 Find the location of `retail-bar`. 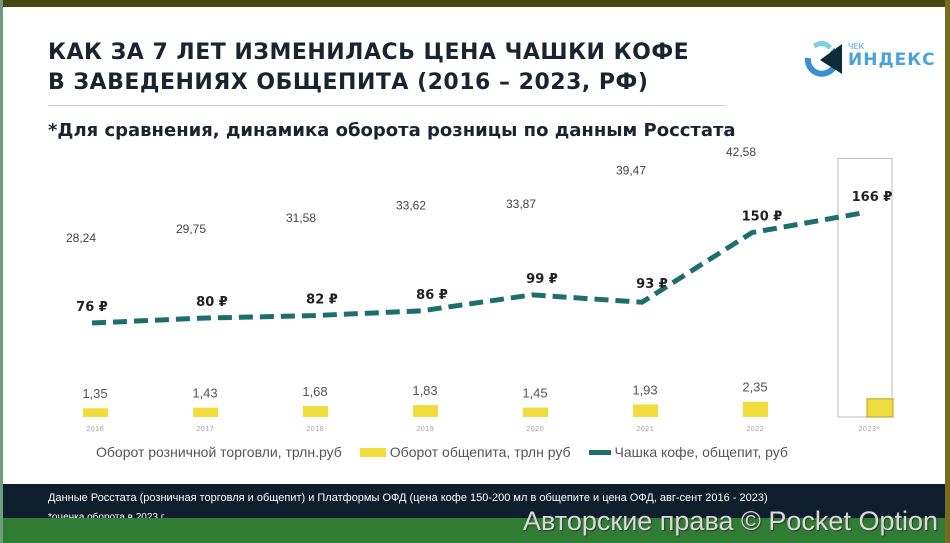

retail-bar is located at coordinates (865, 287).